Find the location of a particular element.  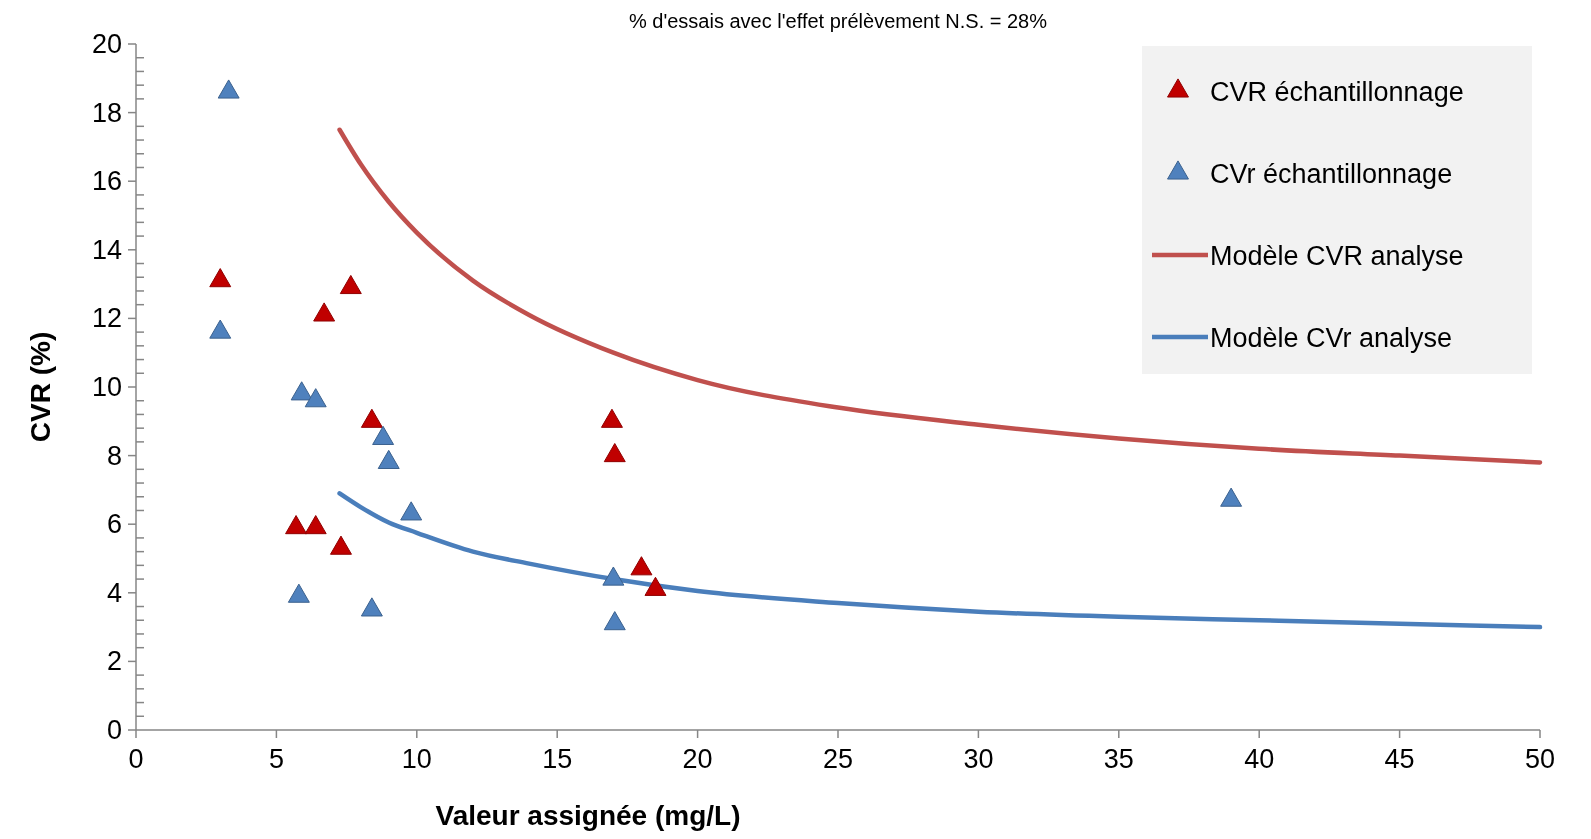

x-tick-label: 50 is located at coordinates (1540, 759).